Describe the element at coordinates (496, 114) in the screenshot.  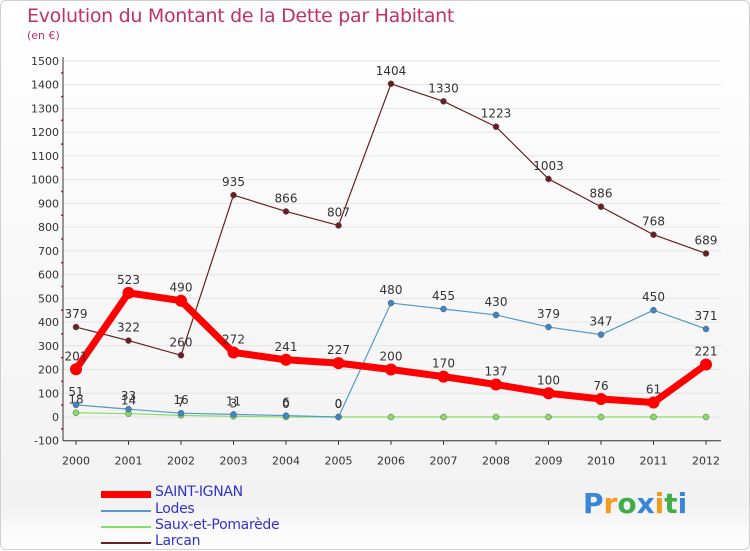
I see `data-label-larcan: 1223` at that location.